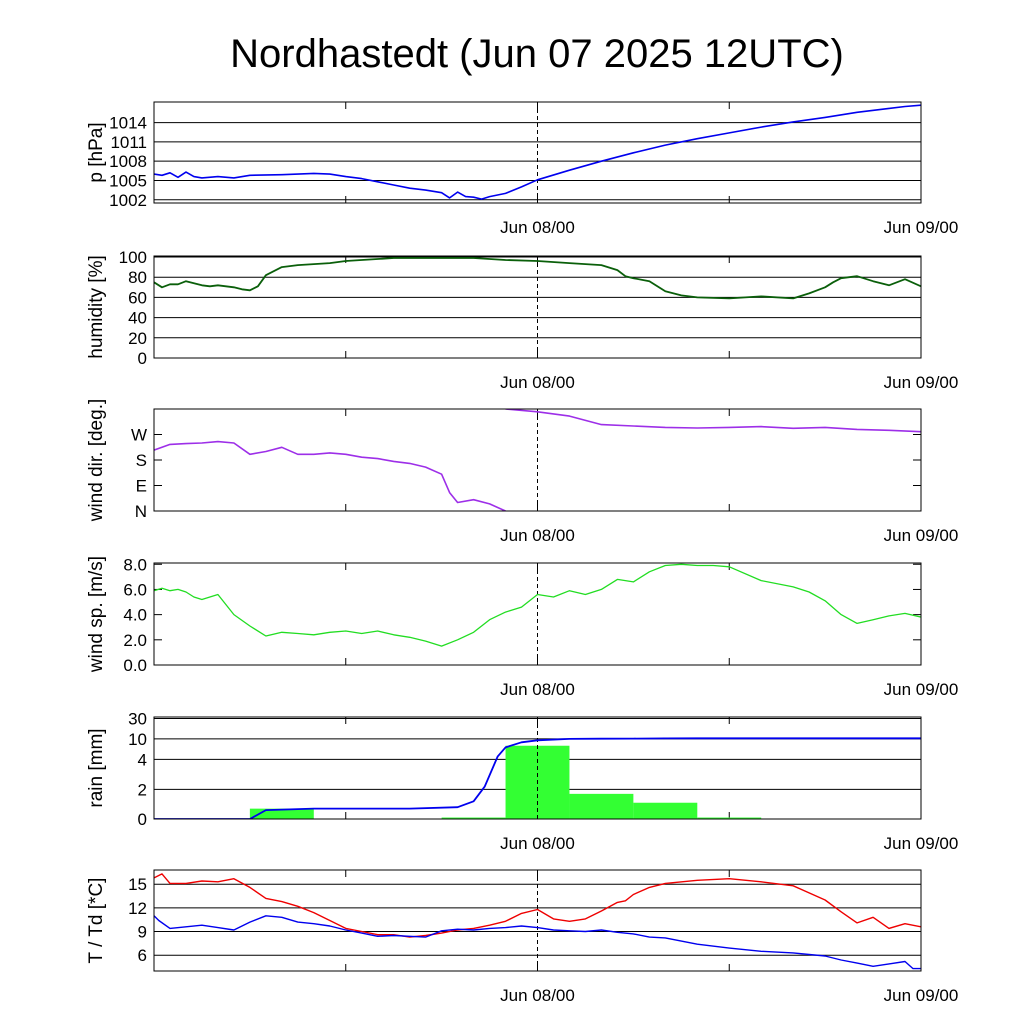  I want to click on wind-speed-xtick-label: Jun 09/00, so click(921, 689).